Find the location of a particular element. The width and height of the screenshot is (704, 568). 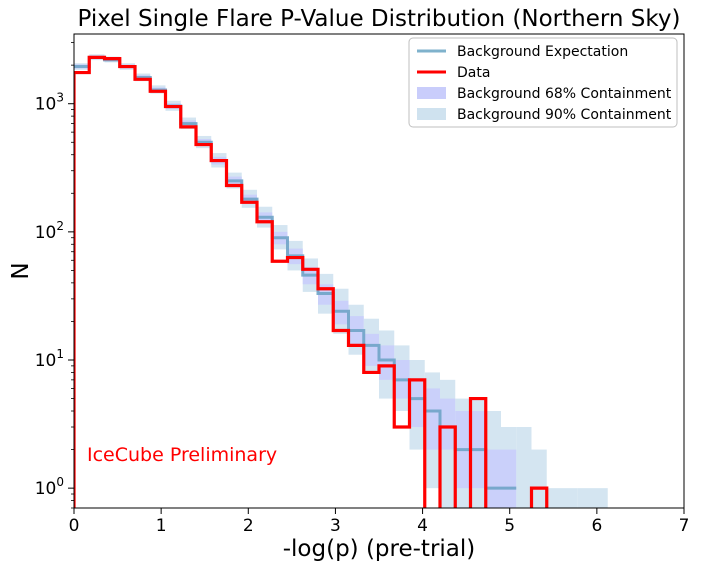

y-axis: 10⁰ 10¹ 10² 10³ is located at coordinates (54, 275).